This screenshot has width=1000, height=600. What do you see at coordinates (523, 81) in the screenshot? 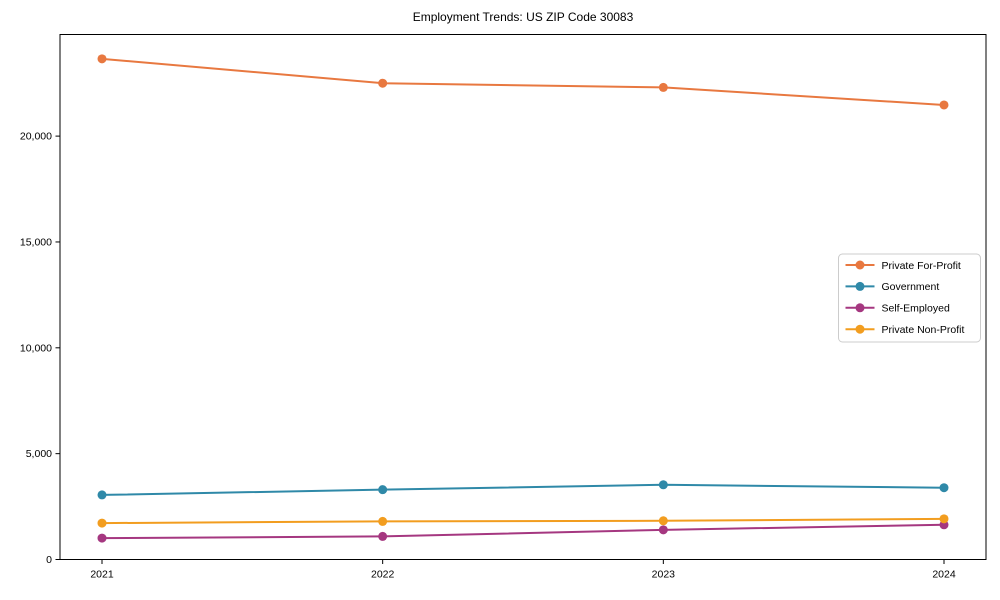
I see `series-line-private-for-profit` at bounding box center [523, 81].